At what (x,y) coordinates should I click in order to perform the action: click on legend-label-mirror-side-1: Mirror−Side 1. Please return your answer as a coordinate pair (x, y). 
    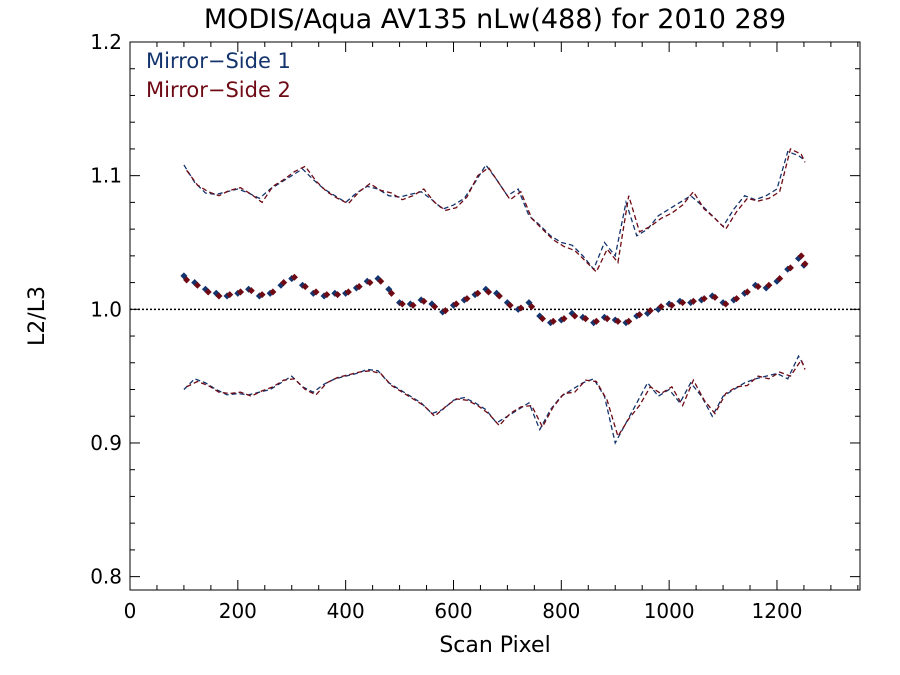
    Looking at the image, I should click on (218, 61).